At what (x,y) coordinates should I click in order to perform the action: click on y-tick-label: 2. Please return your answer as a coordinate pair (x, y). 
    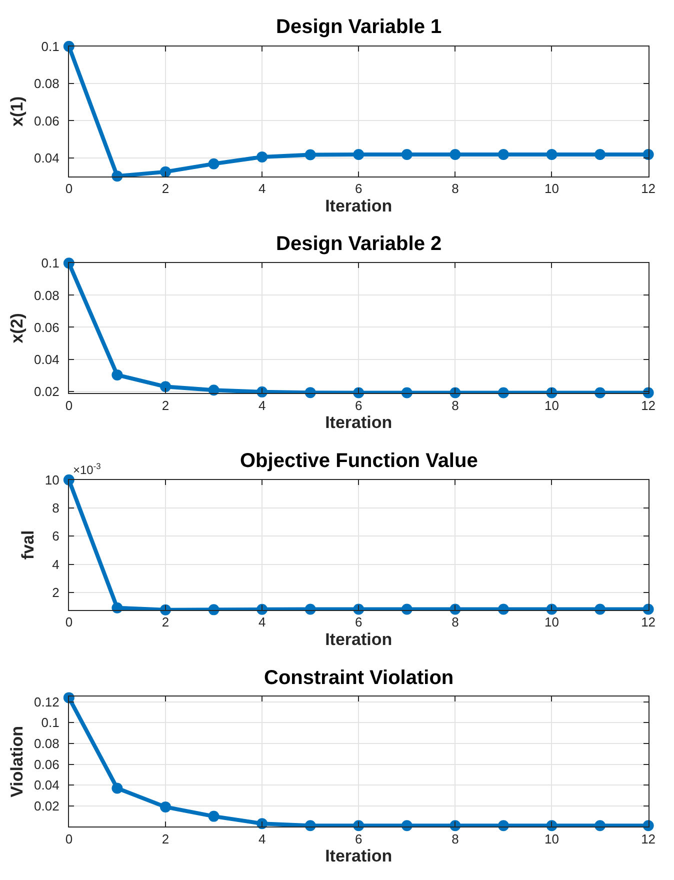
    Looking at the image, I should click on (56, 592).